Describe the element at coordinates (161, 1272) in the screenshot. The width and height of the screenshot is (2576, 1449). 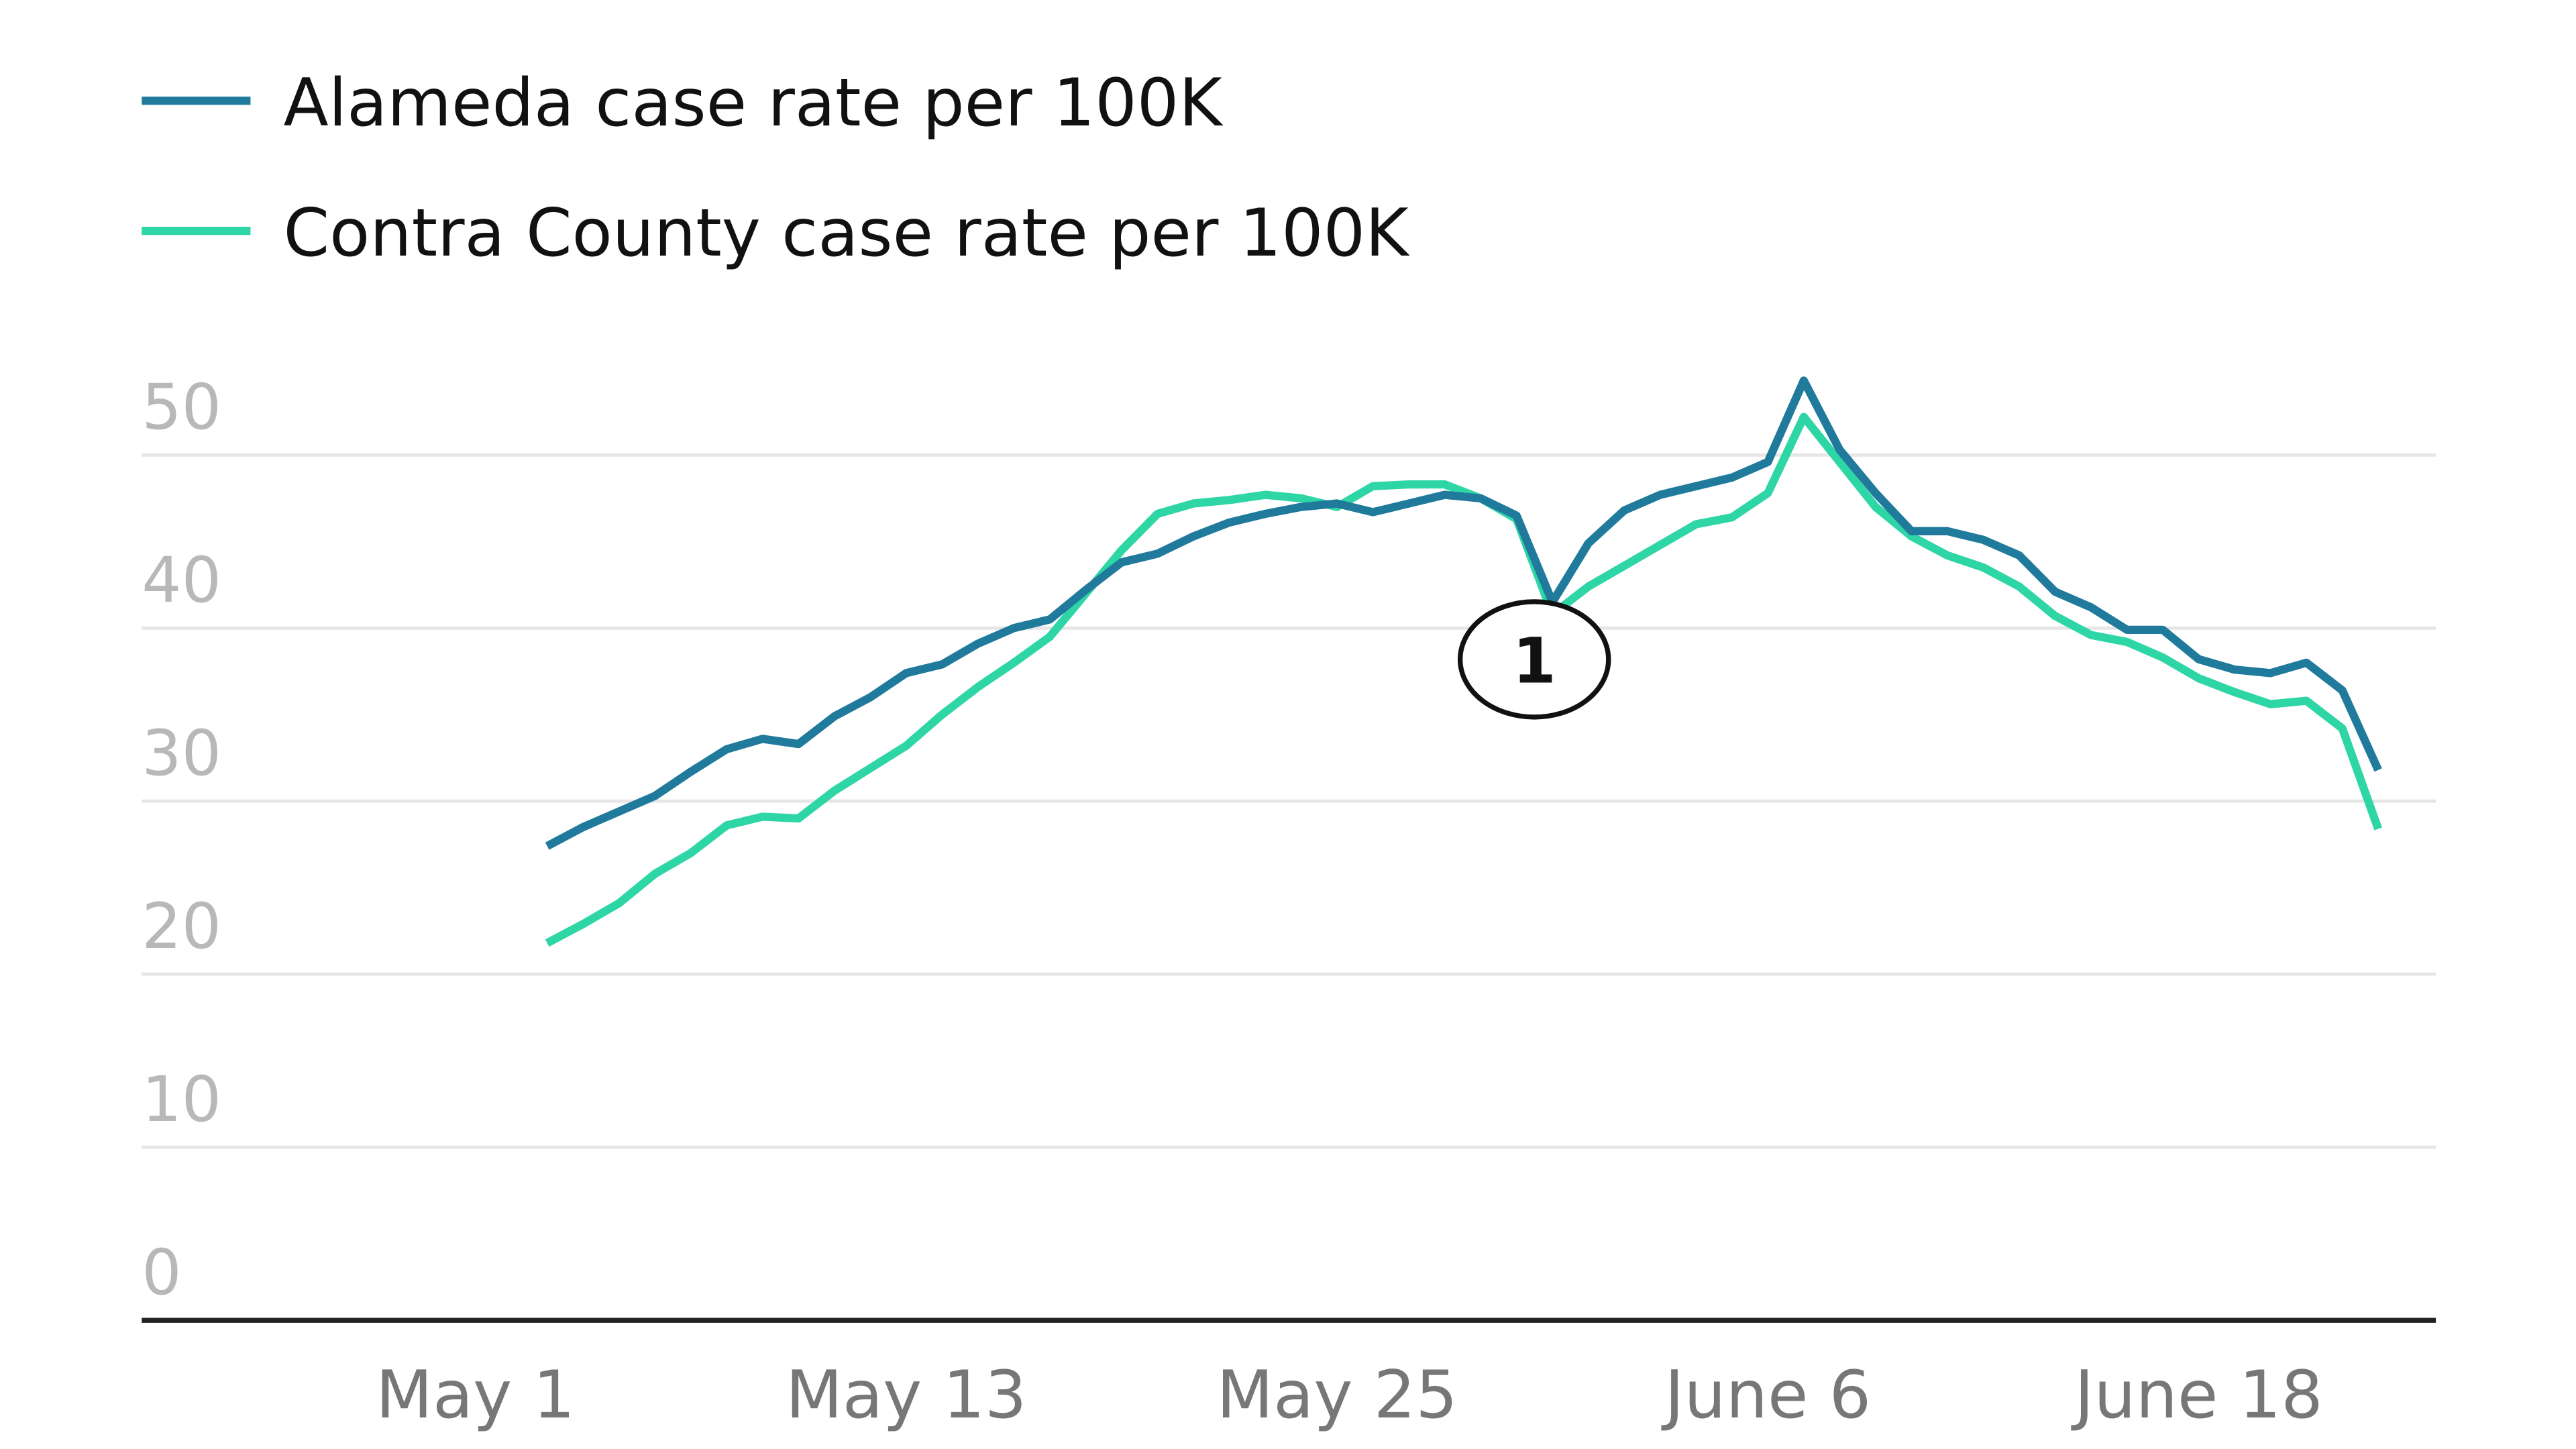
I see `y-tick-label: 0` at that location.